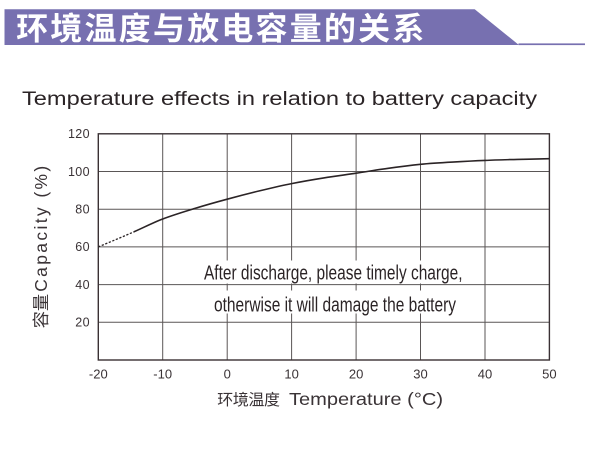 Image resolution: width=600 pixels, height=451 pixels. What do you see at coordinates (98, 374) in the screenshot?
I see `svg-text: -20` at bounding box center [98, 374].